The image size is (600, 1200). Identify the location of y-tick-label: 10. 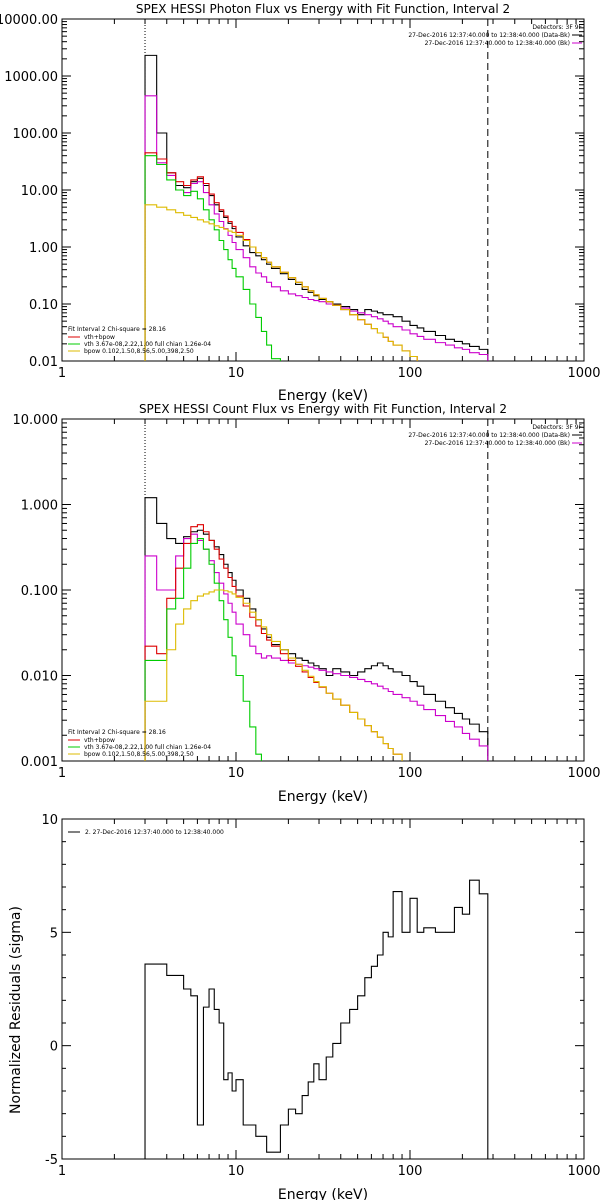
(49, 820).